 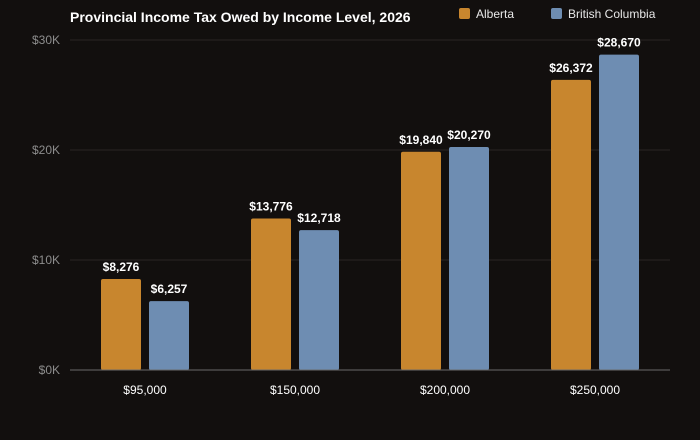 What do you see at coordinates (46, 40) in the screenshot?
I see `y-tick-label: $30K` at bounding box center [46, 40].